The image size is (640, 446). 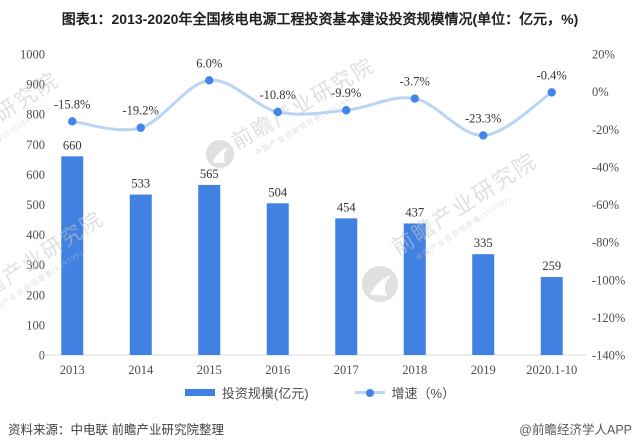 I want to click on line-value-label: -15.8%, so click(x=72, y=104).